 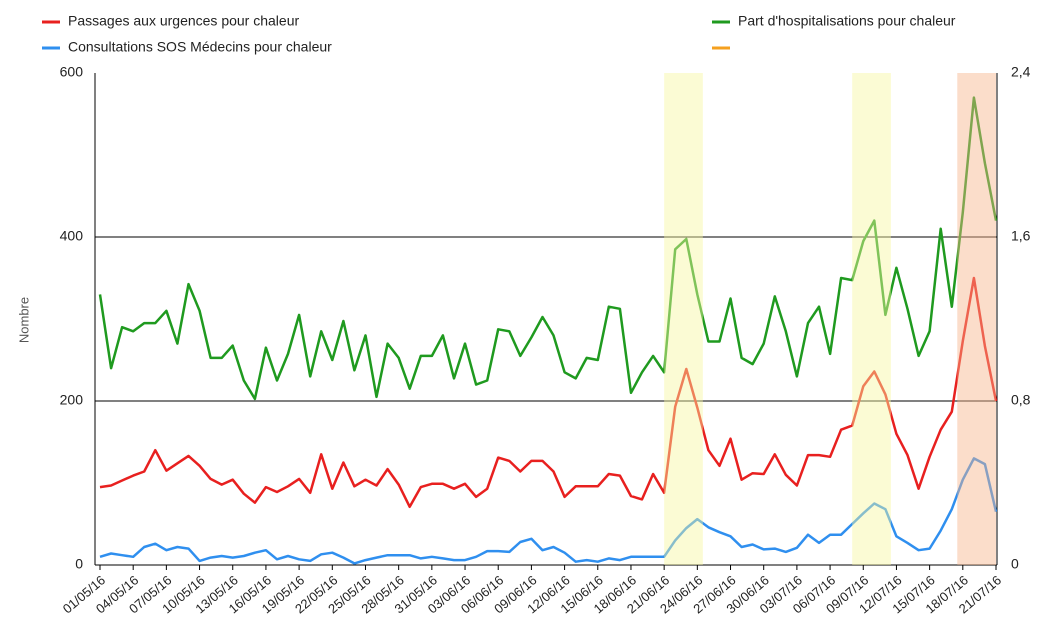 I want to click on y-tick-label: 0, so click(x=79, y=564).